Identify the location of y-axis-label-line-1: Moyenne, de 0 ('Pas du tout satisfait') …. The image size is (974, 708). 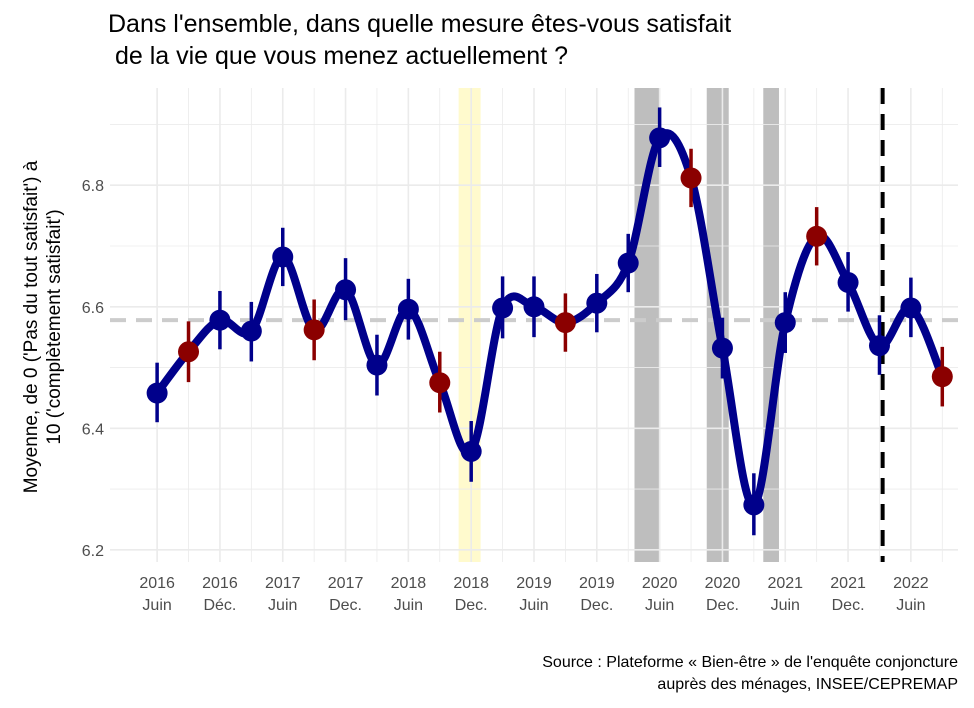
(31, 326).